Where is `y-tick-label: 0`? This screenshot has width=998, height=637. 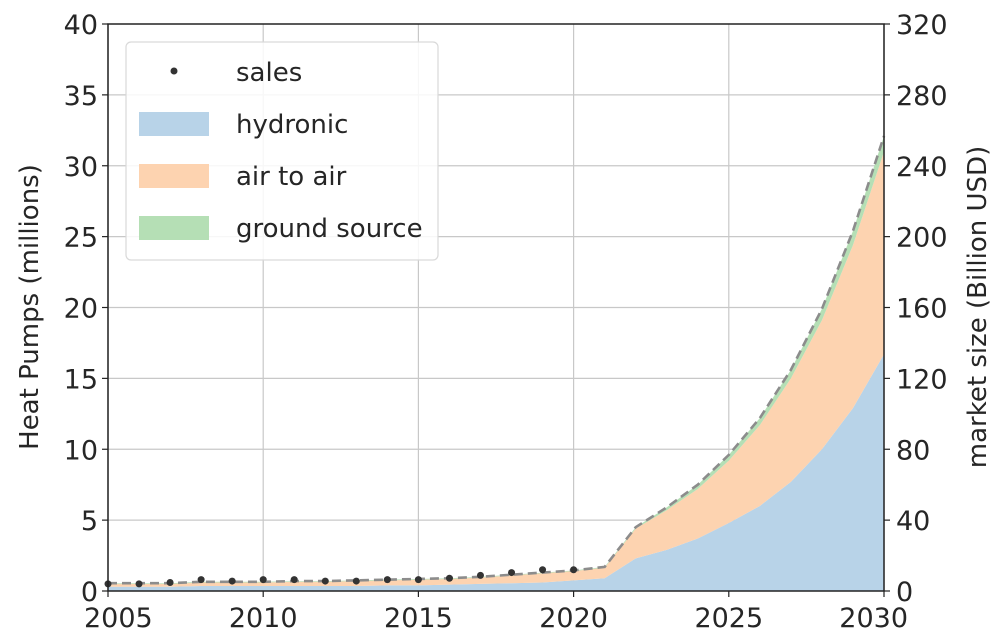
y-tick-label: 0 is located at coordinates (89, 592).